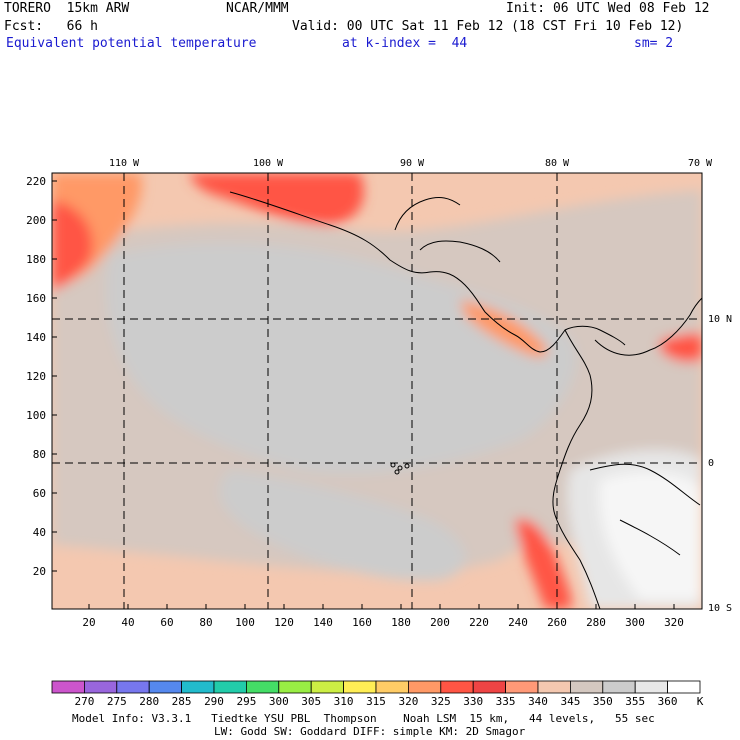 This screenshot has width=740, height=740. What do you see at coordinates (668, 701) in the screenshot?
I see `colorbar-label: 360` at bounding box center [668, 701].